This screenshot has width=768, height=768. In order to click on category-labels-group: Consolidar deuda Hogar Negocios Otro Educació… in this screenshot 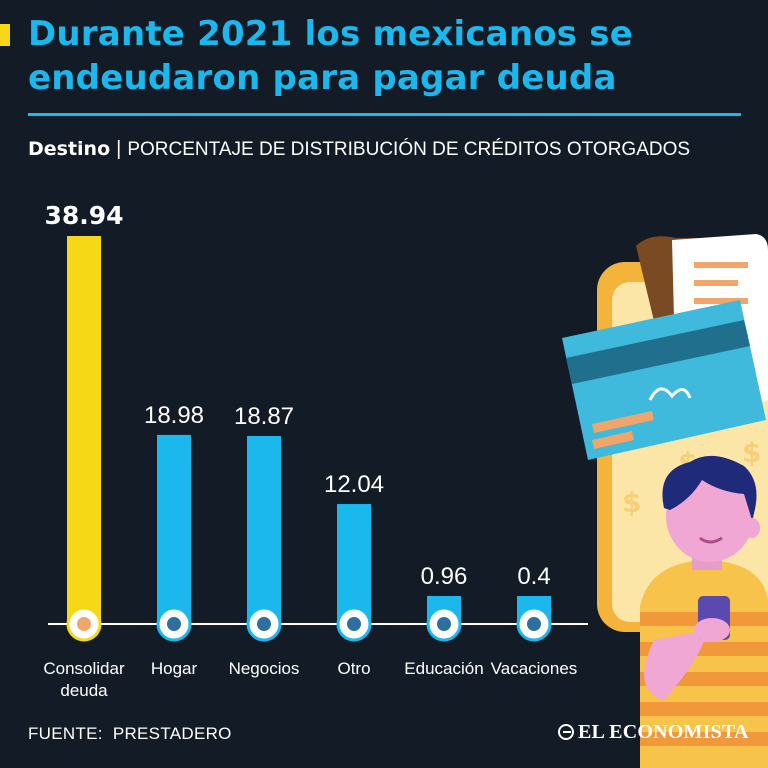, I will do `click(310, 679)`.